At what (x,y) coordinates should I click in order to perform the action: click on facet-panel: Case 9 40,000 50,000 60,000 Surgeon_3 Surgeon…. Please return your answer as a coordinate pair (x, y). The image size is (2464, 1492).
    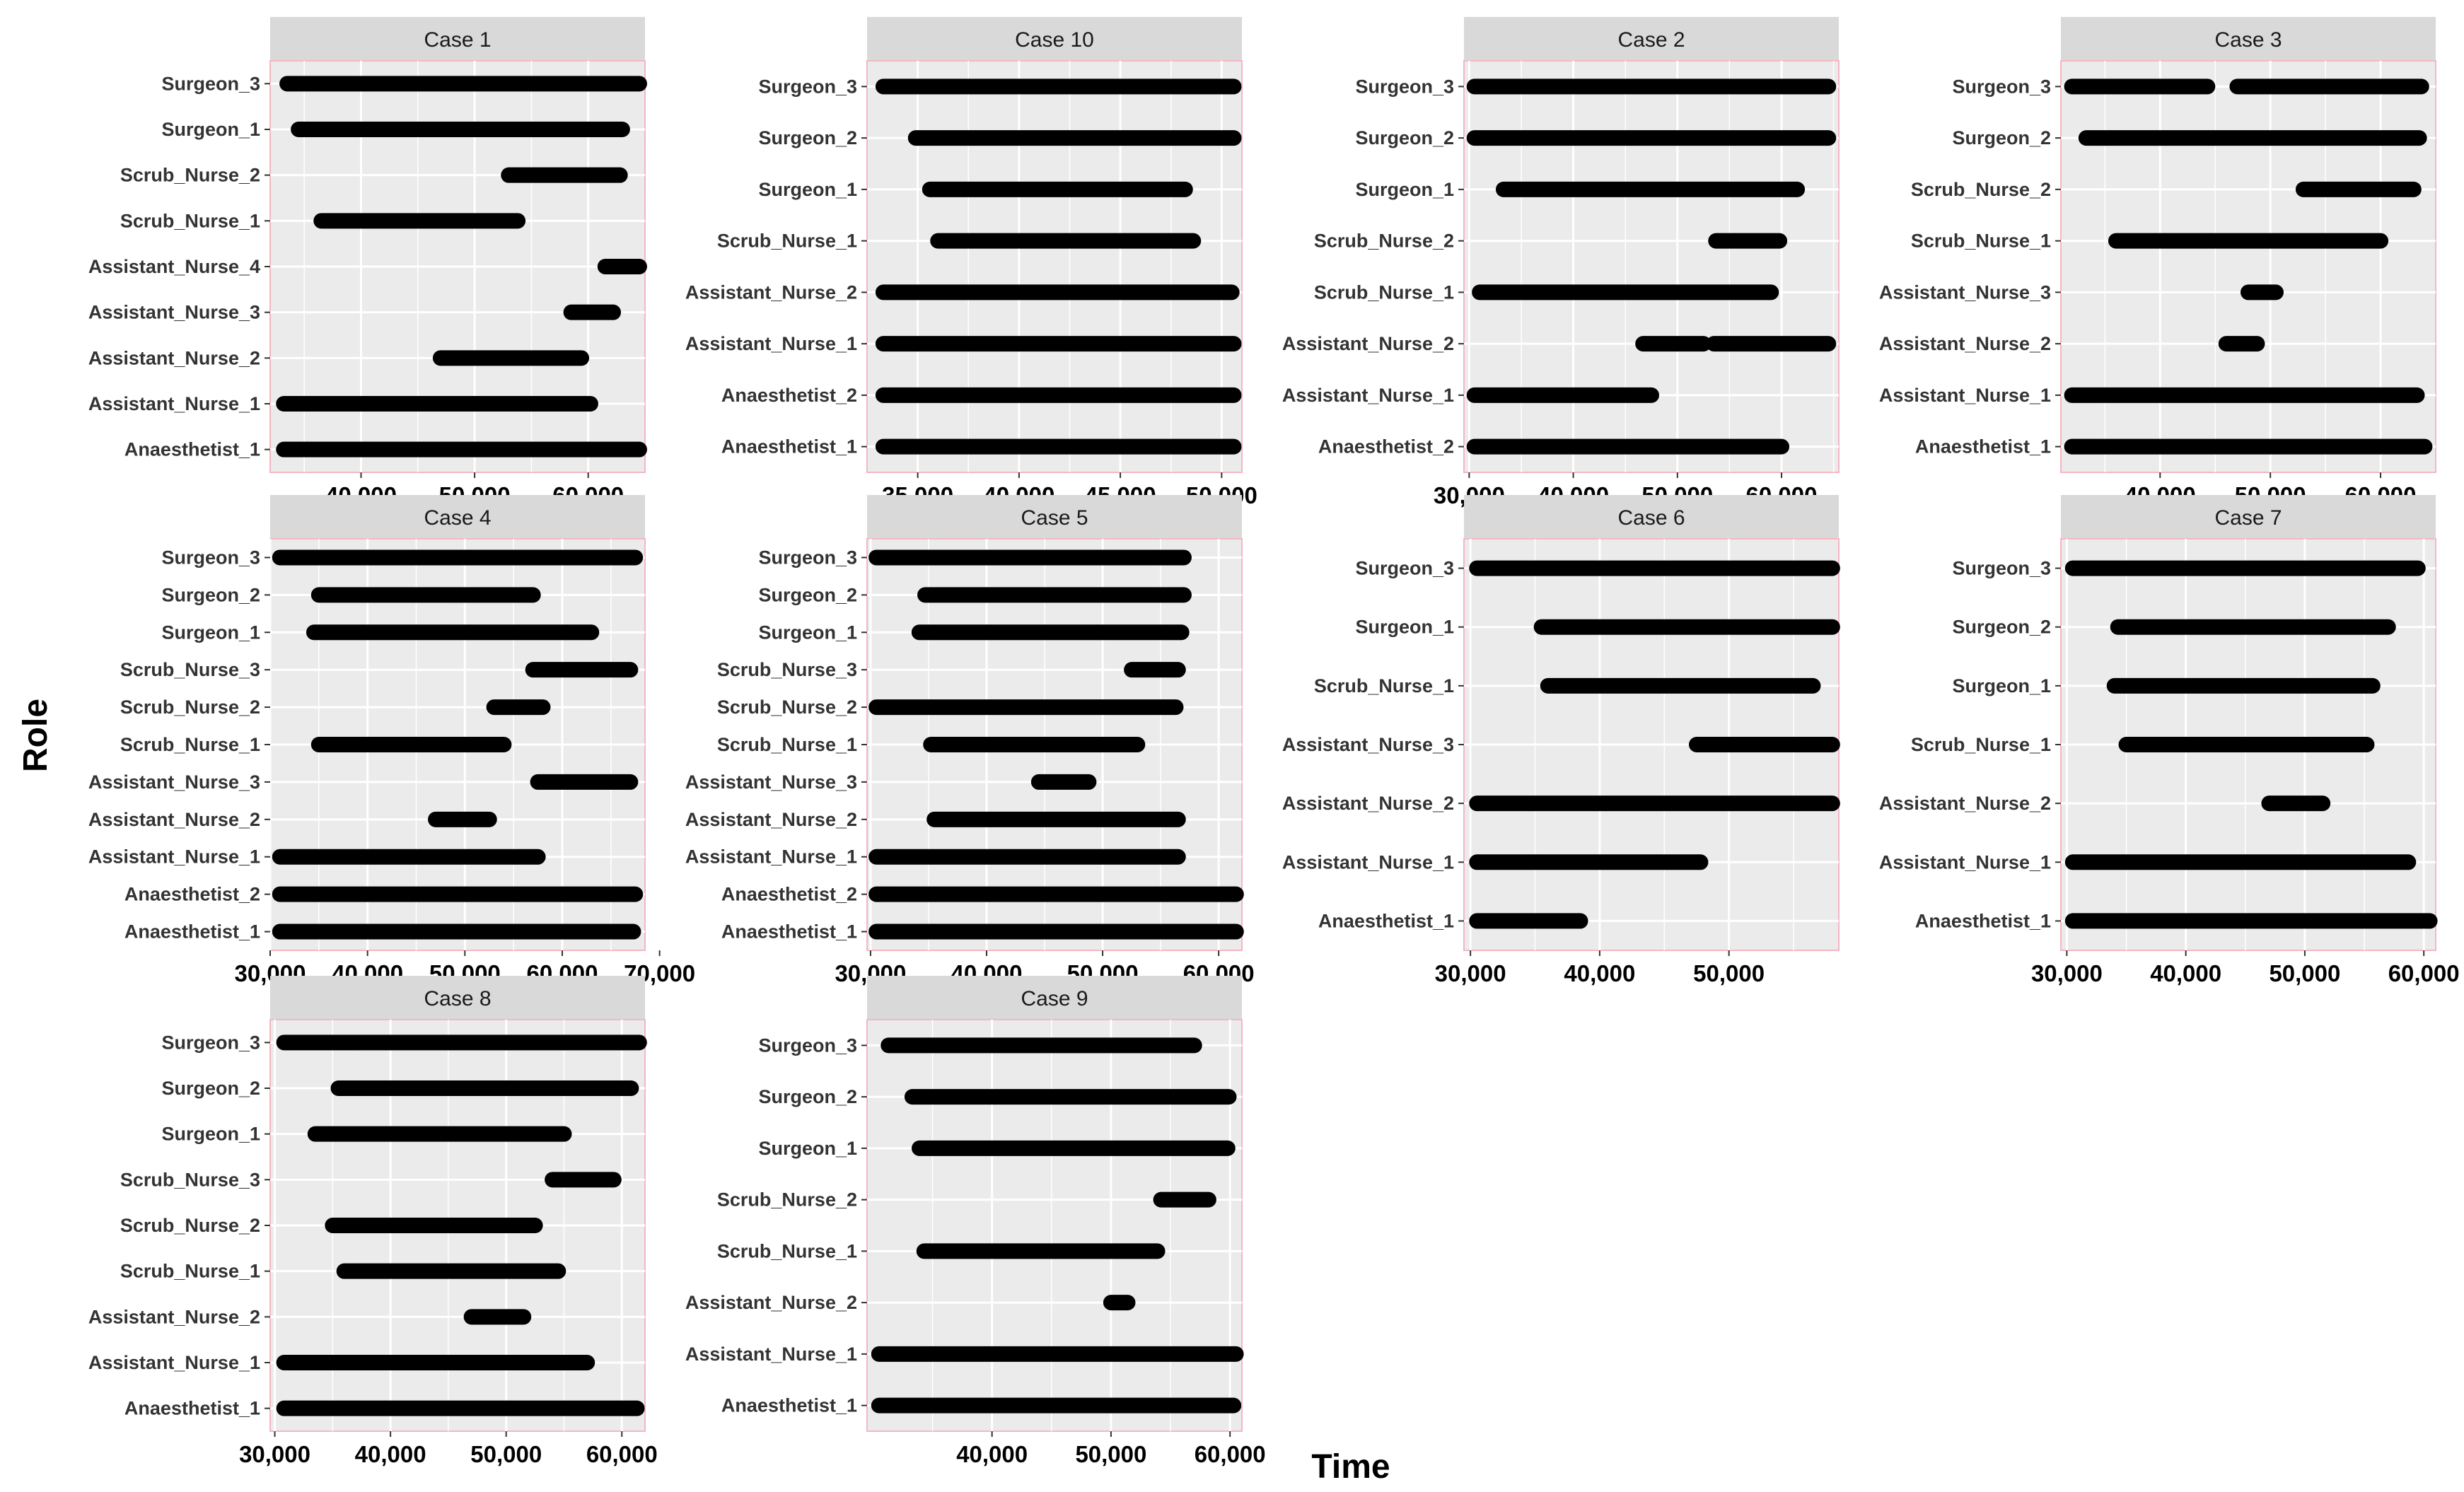
    Looking at the image, I should click on (975, 1221).